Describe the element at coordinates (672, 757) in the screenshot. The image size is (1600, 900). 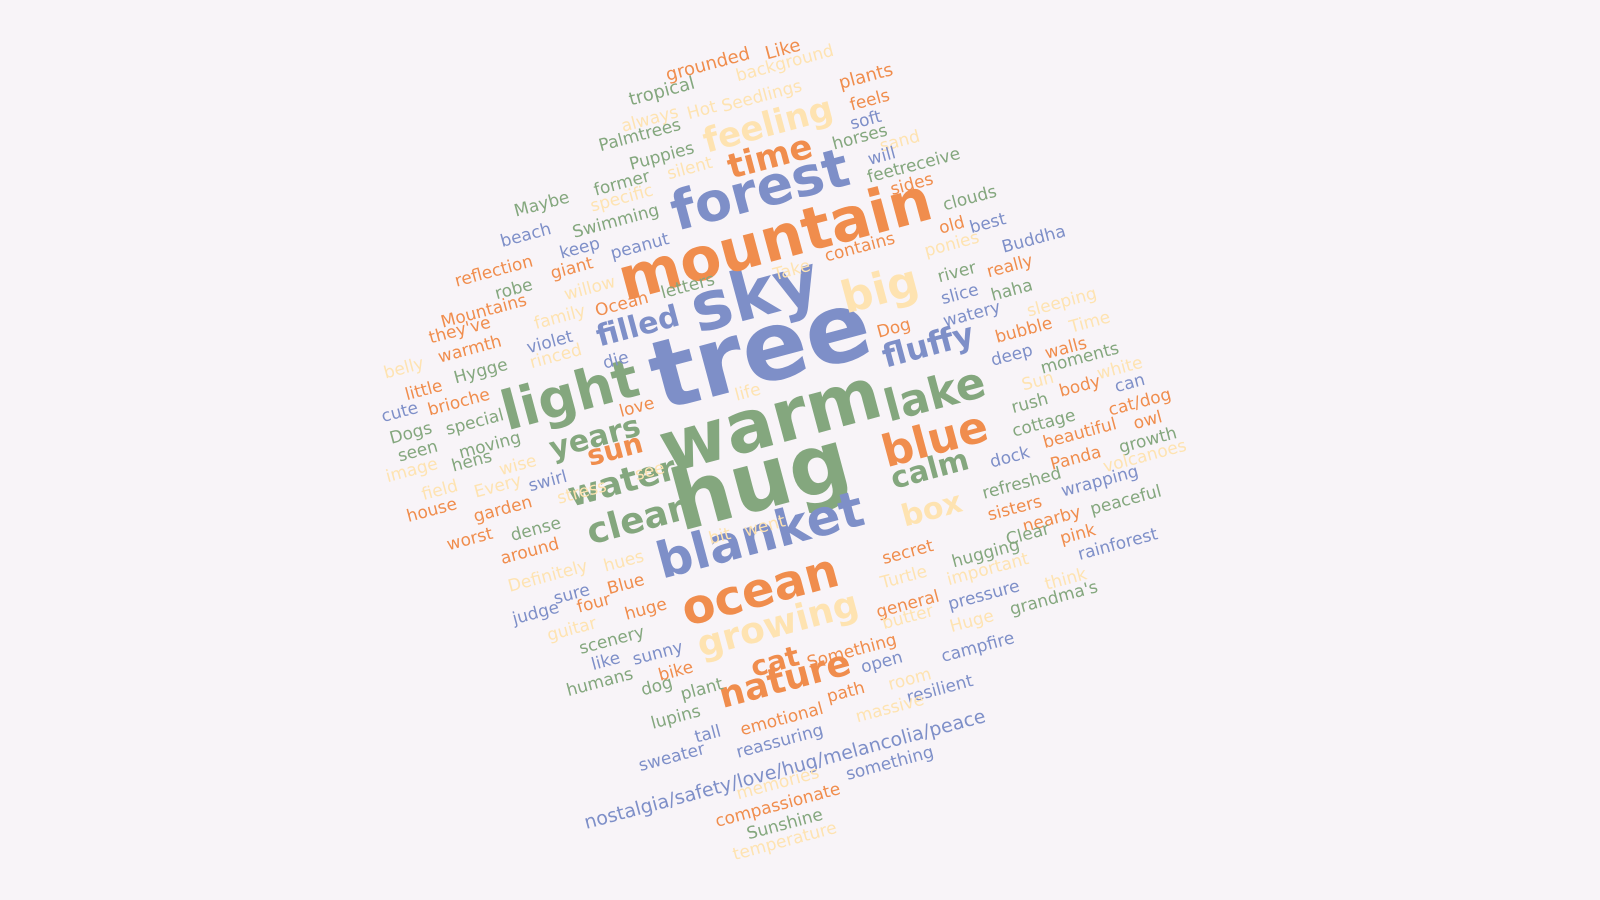
I see `cloud-word: sweater` at that location.